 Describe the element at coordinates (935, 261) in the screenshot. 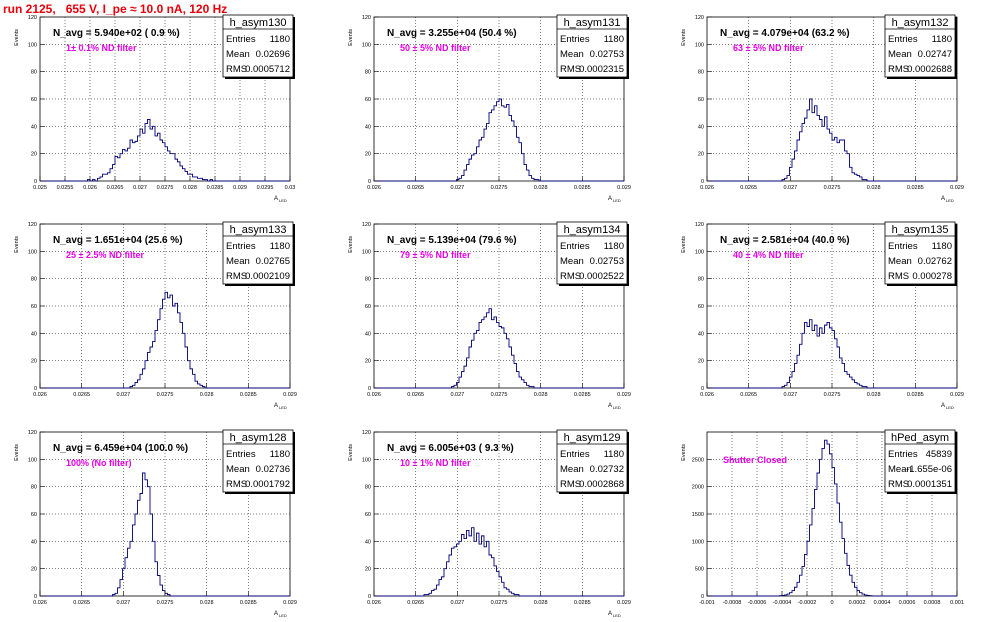

I see `stats-value: 0.02762` at that location.